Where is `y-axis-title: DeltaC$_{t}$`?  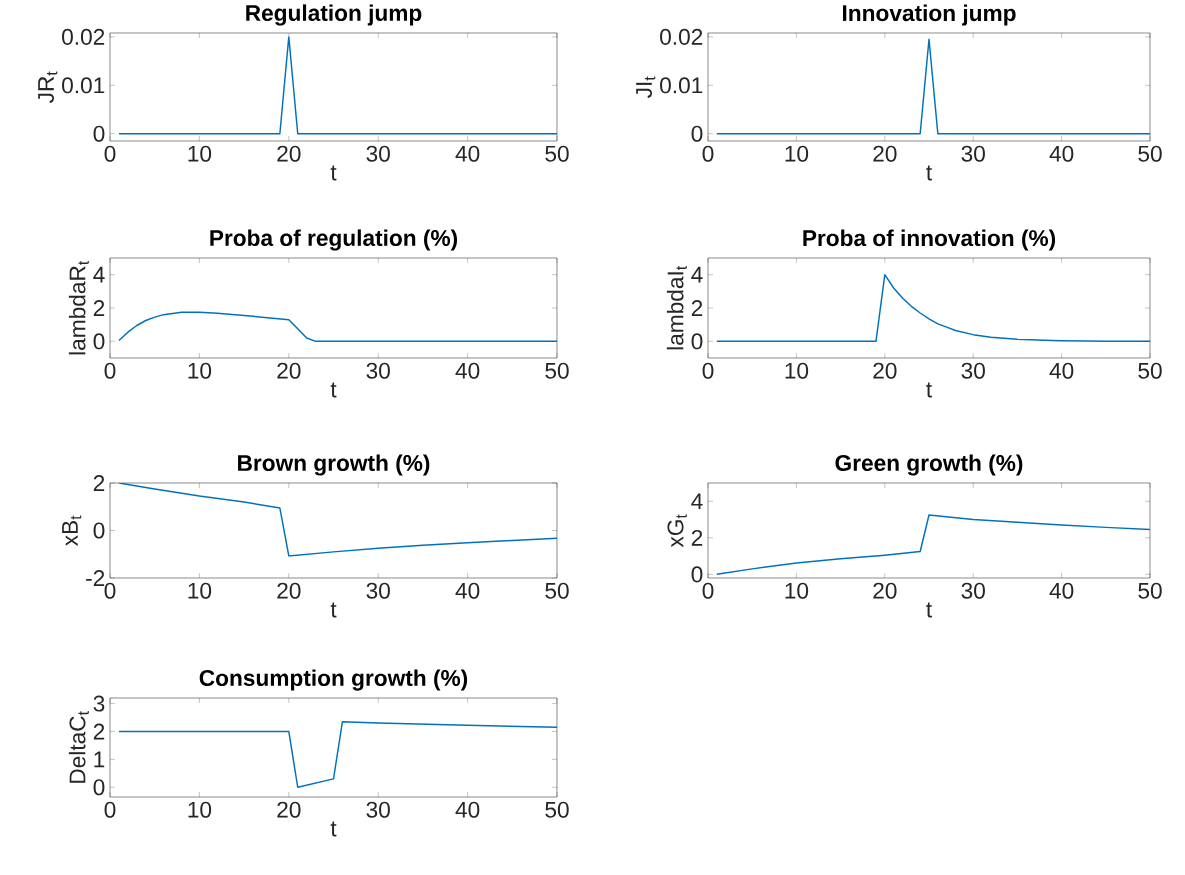 y-axis-title: DeltaC$_{t}$ is located at coordinates (78, 747).